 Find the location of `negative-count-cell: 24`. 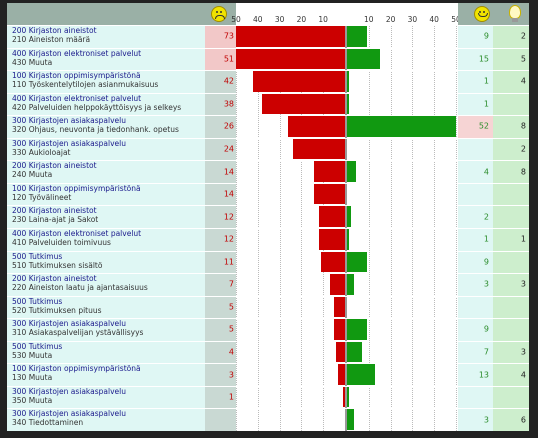

negative-count-cell: 24 is located at coordinates (220, 149).